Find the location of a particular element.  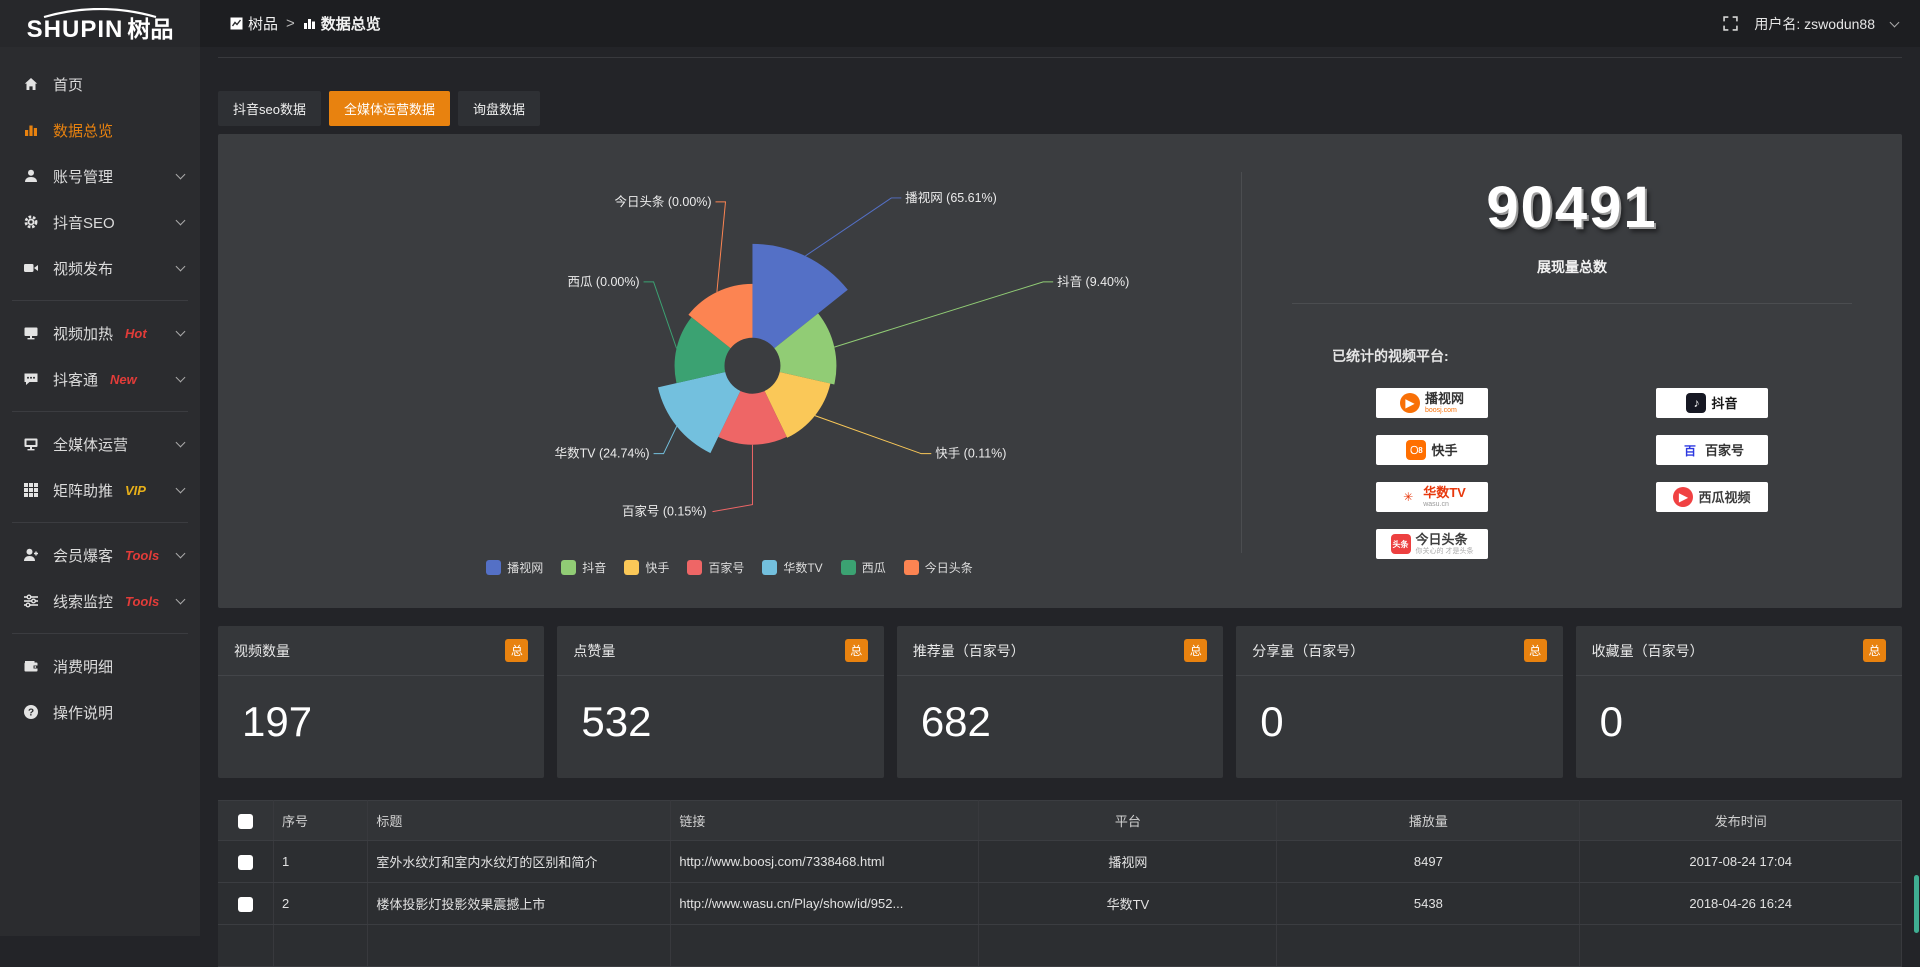

monitor-icon is located at coordinates (30, 333).